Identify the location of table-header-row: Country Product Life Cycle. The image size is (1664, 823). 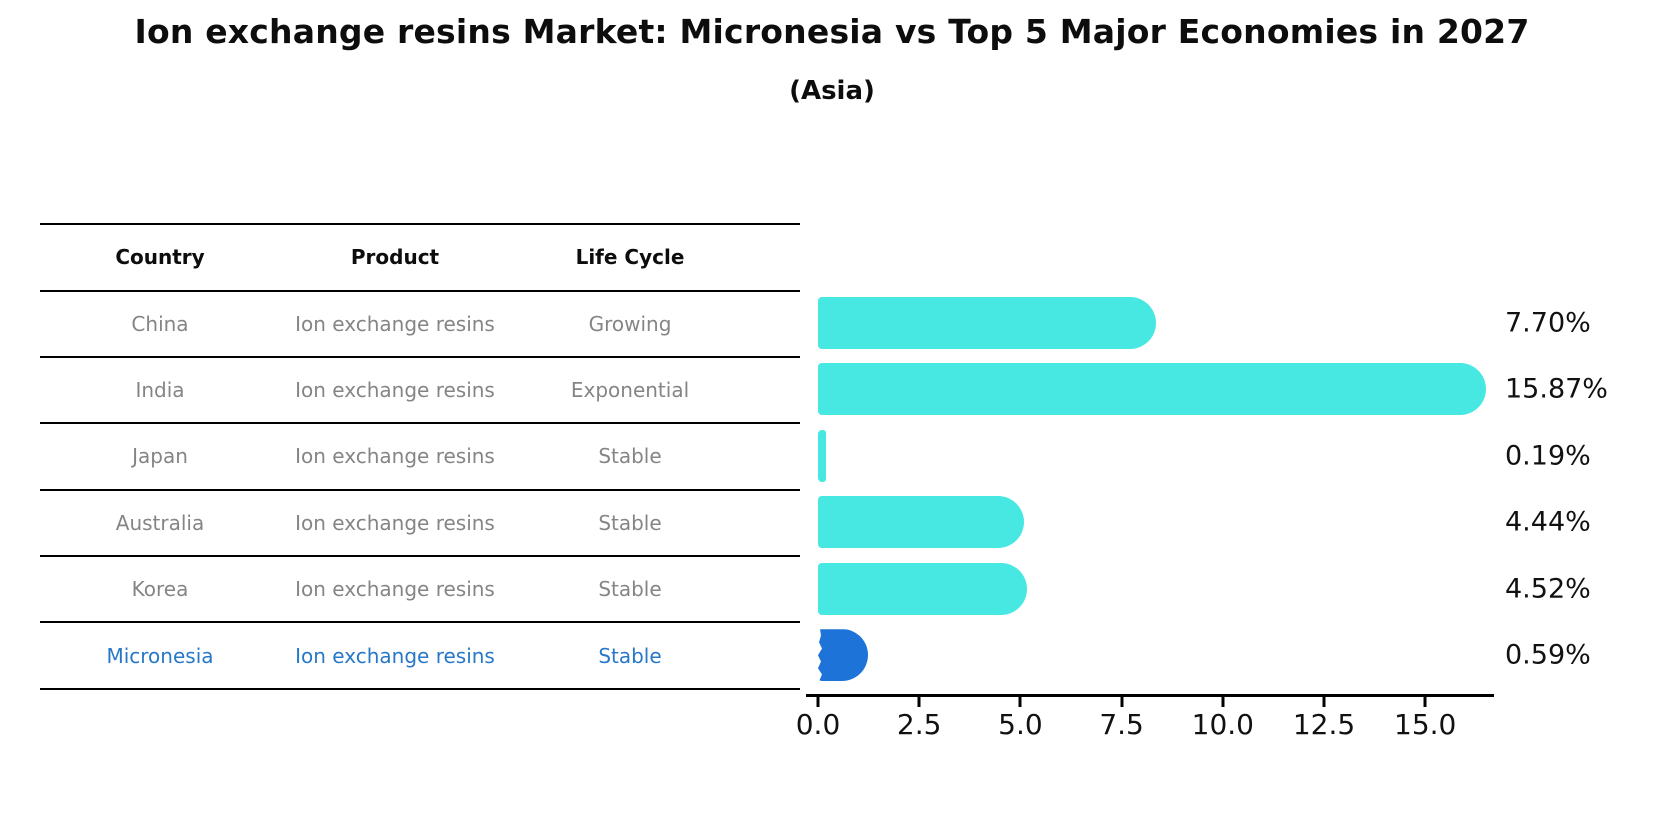
(420, 258).